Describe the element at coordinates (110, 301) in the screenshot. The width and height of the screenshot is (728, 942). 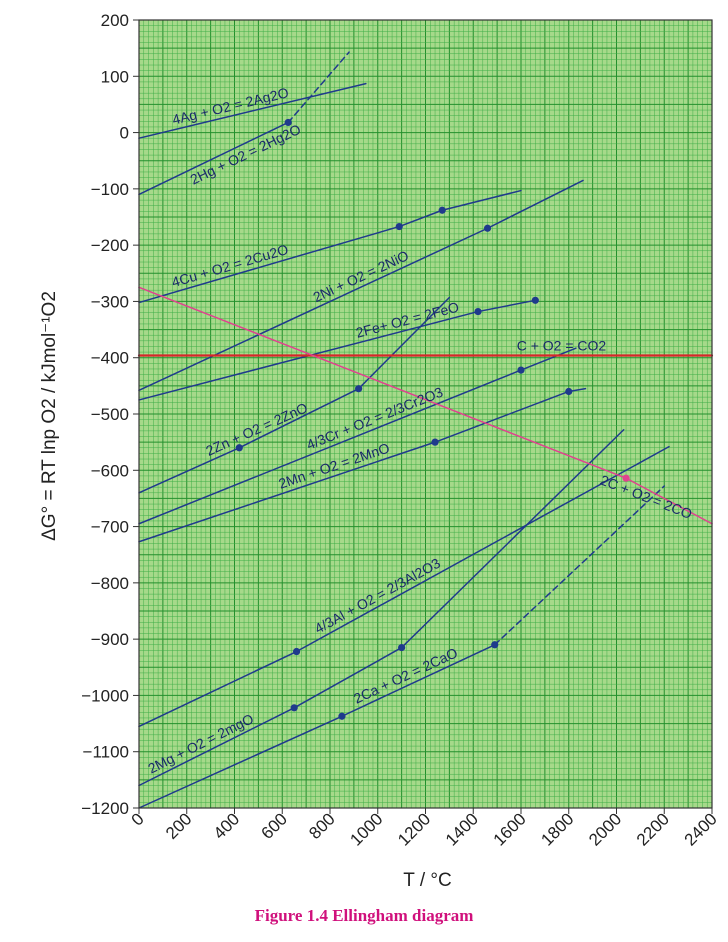
I see `y-tick-label: −300` at that location.